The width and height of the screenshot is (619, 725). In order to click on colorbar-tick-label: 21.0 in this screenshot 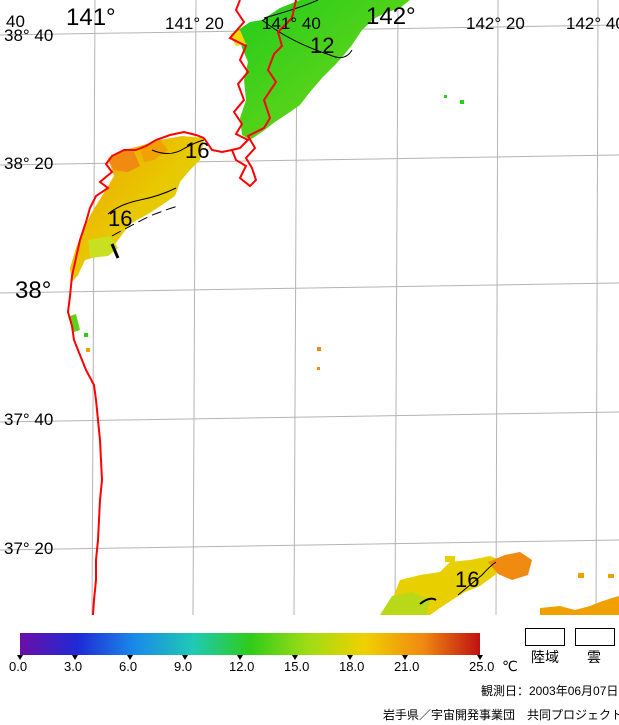, I will do `click(407, 666)`.